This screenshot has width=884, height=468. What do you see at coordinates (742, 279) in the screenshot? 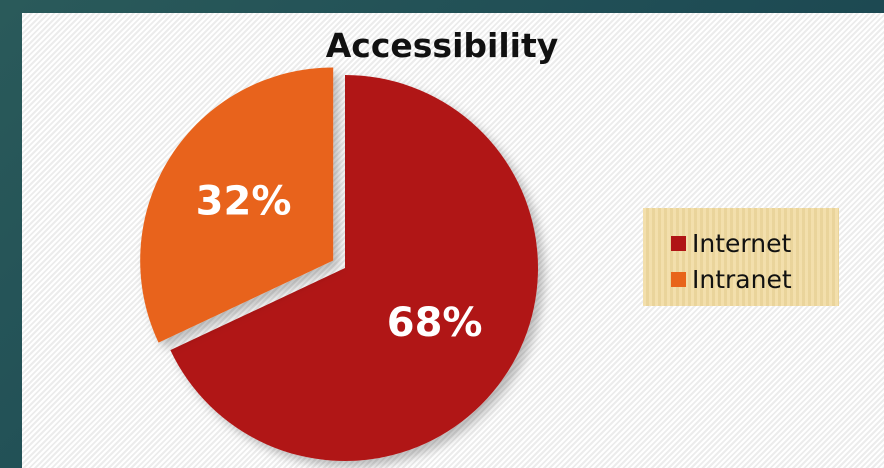
I see `legend-label-intranet: Intranet` at bounding box center [742, 279].